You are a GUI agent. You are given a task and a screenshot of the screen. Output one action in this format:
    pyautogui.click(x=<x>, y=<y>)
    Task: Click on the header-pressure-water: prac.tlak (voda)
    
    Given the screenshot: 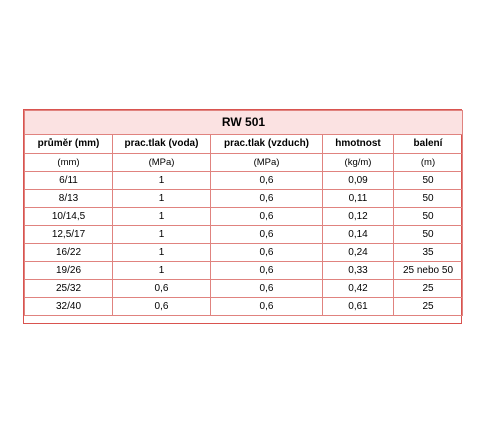 What is the action you would take?
    pyautogui.click(x=161, y=144)
    